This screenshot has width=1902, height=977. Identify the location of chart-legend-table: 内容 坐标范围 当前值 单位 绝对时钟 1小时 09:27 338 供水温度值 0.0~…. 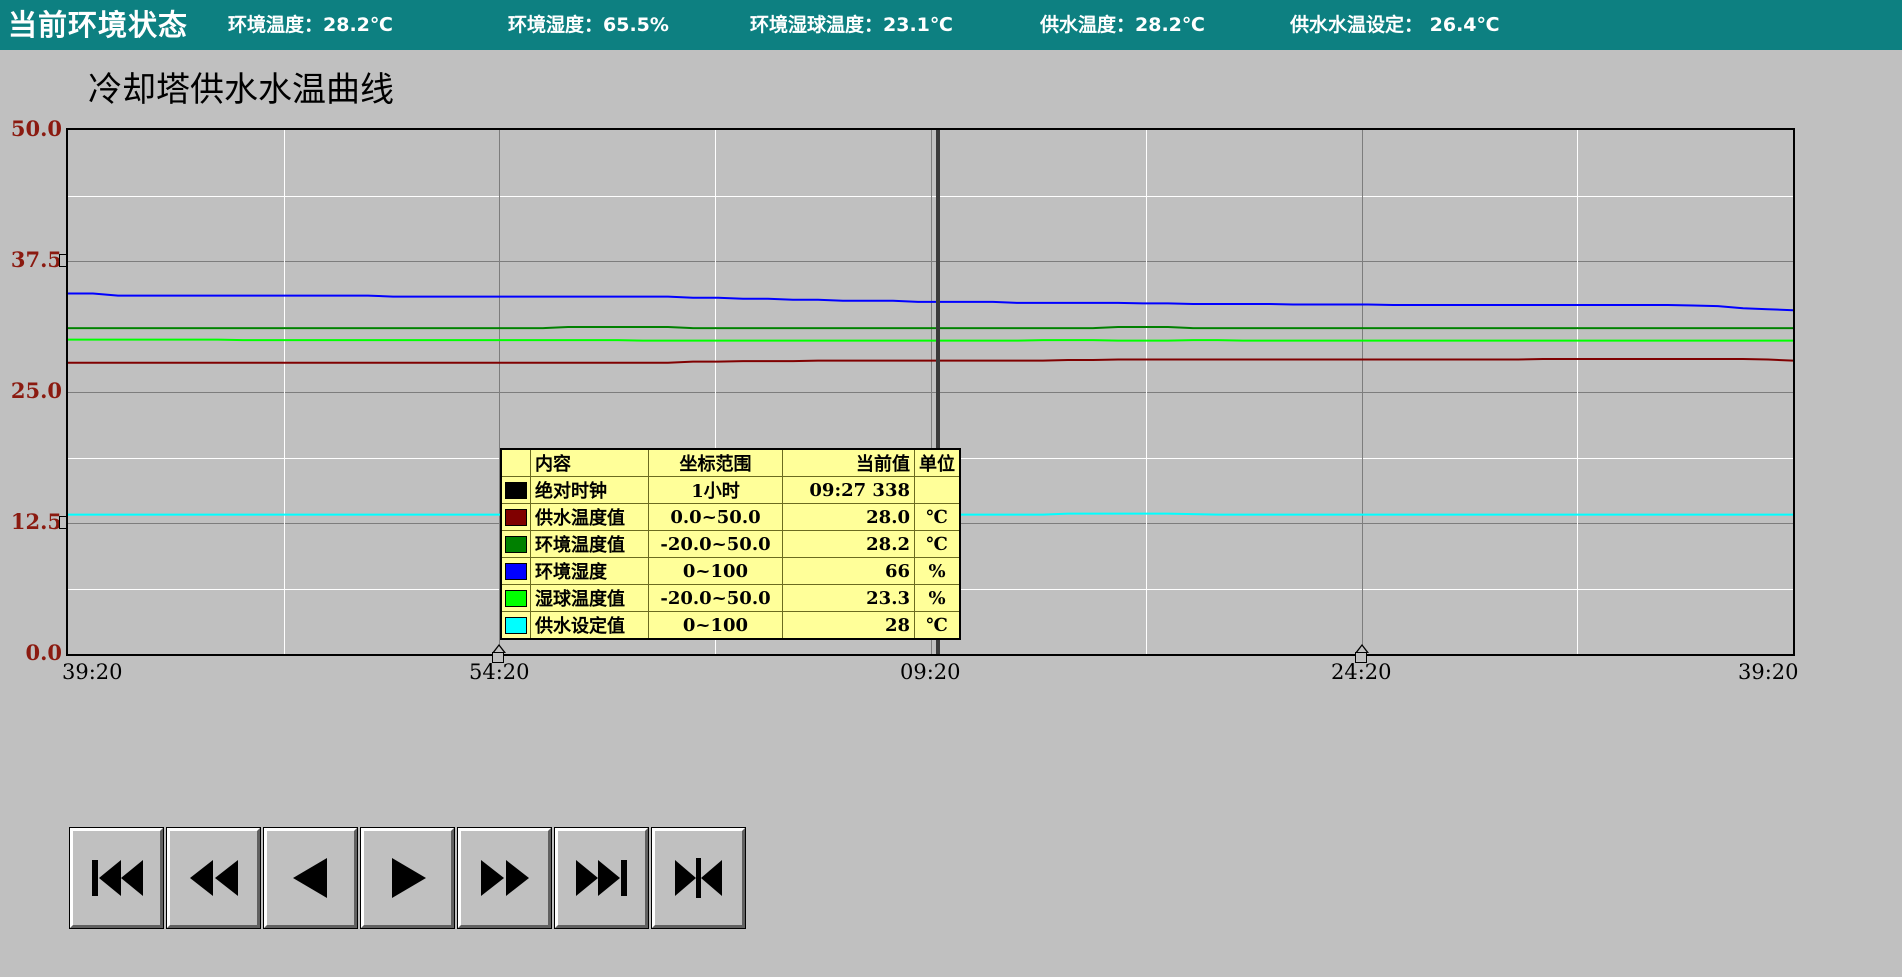
(730, 544).